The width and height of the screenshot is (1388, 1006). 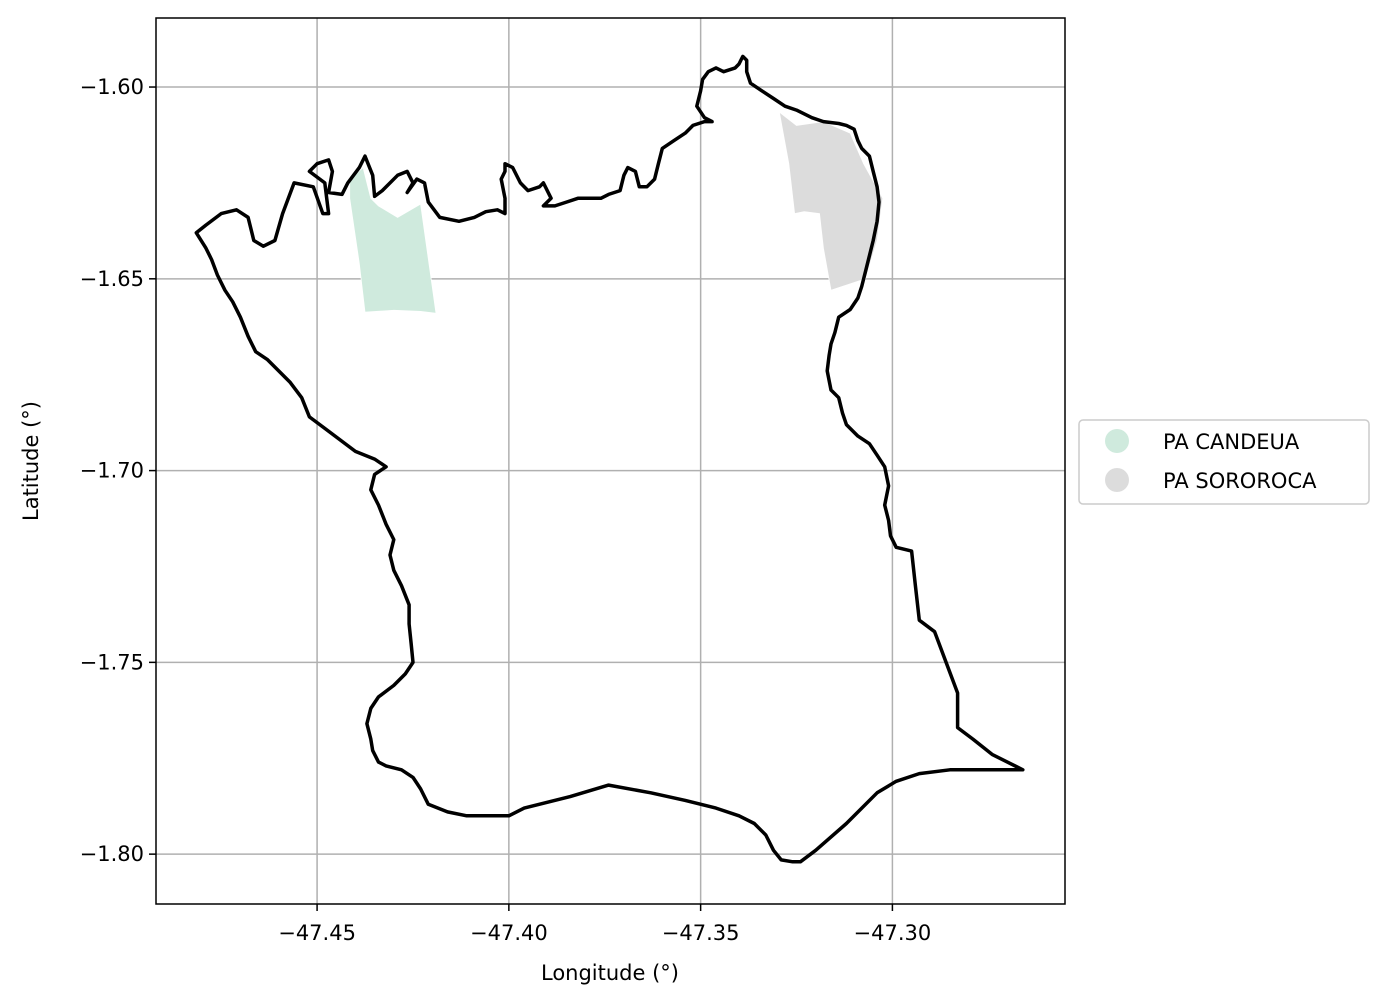 What do you see at coordinates (112, 279) in the screenshot?
I see `y-tick-label-1-65: −1.65` at bounding box center [112, 279].